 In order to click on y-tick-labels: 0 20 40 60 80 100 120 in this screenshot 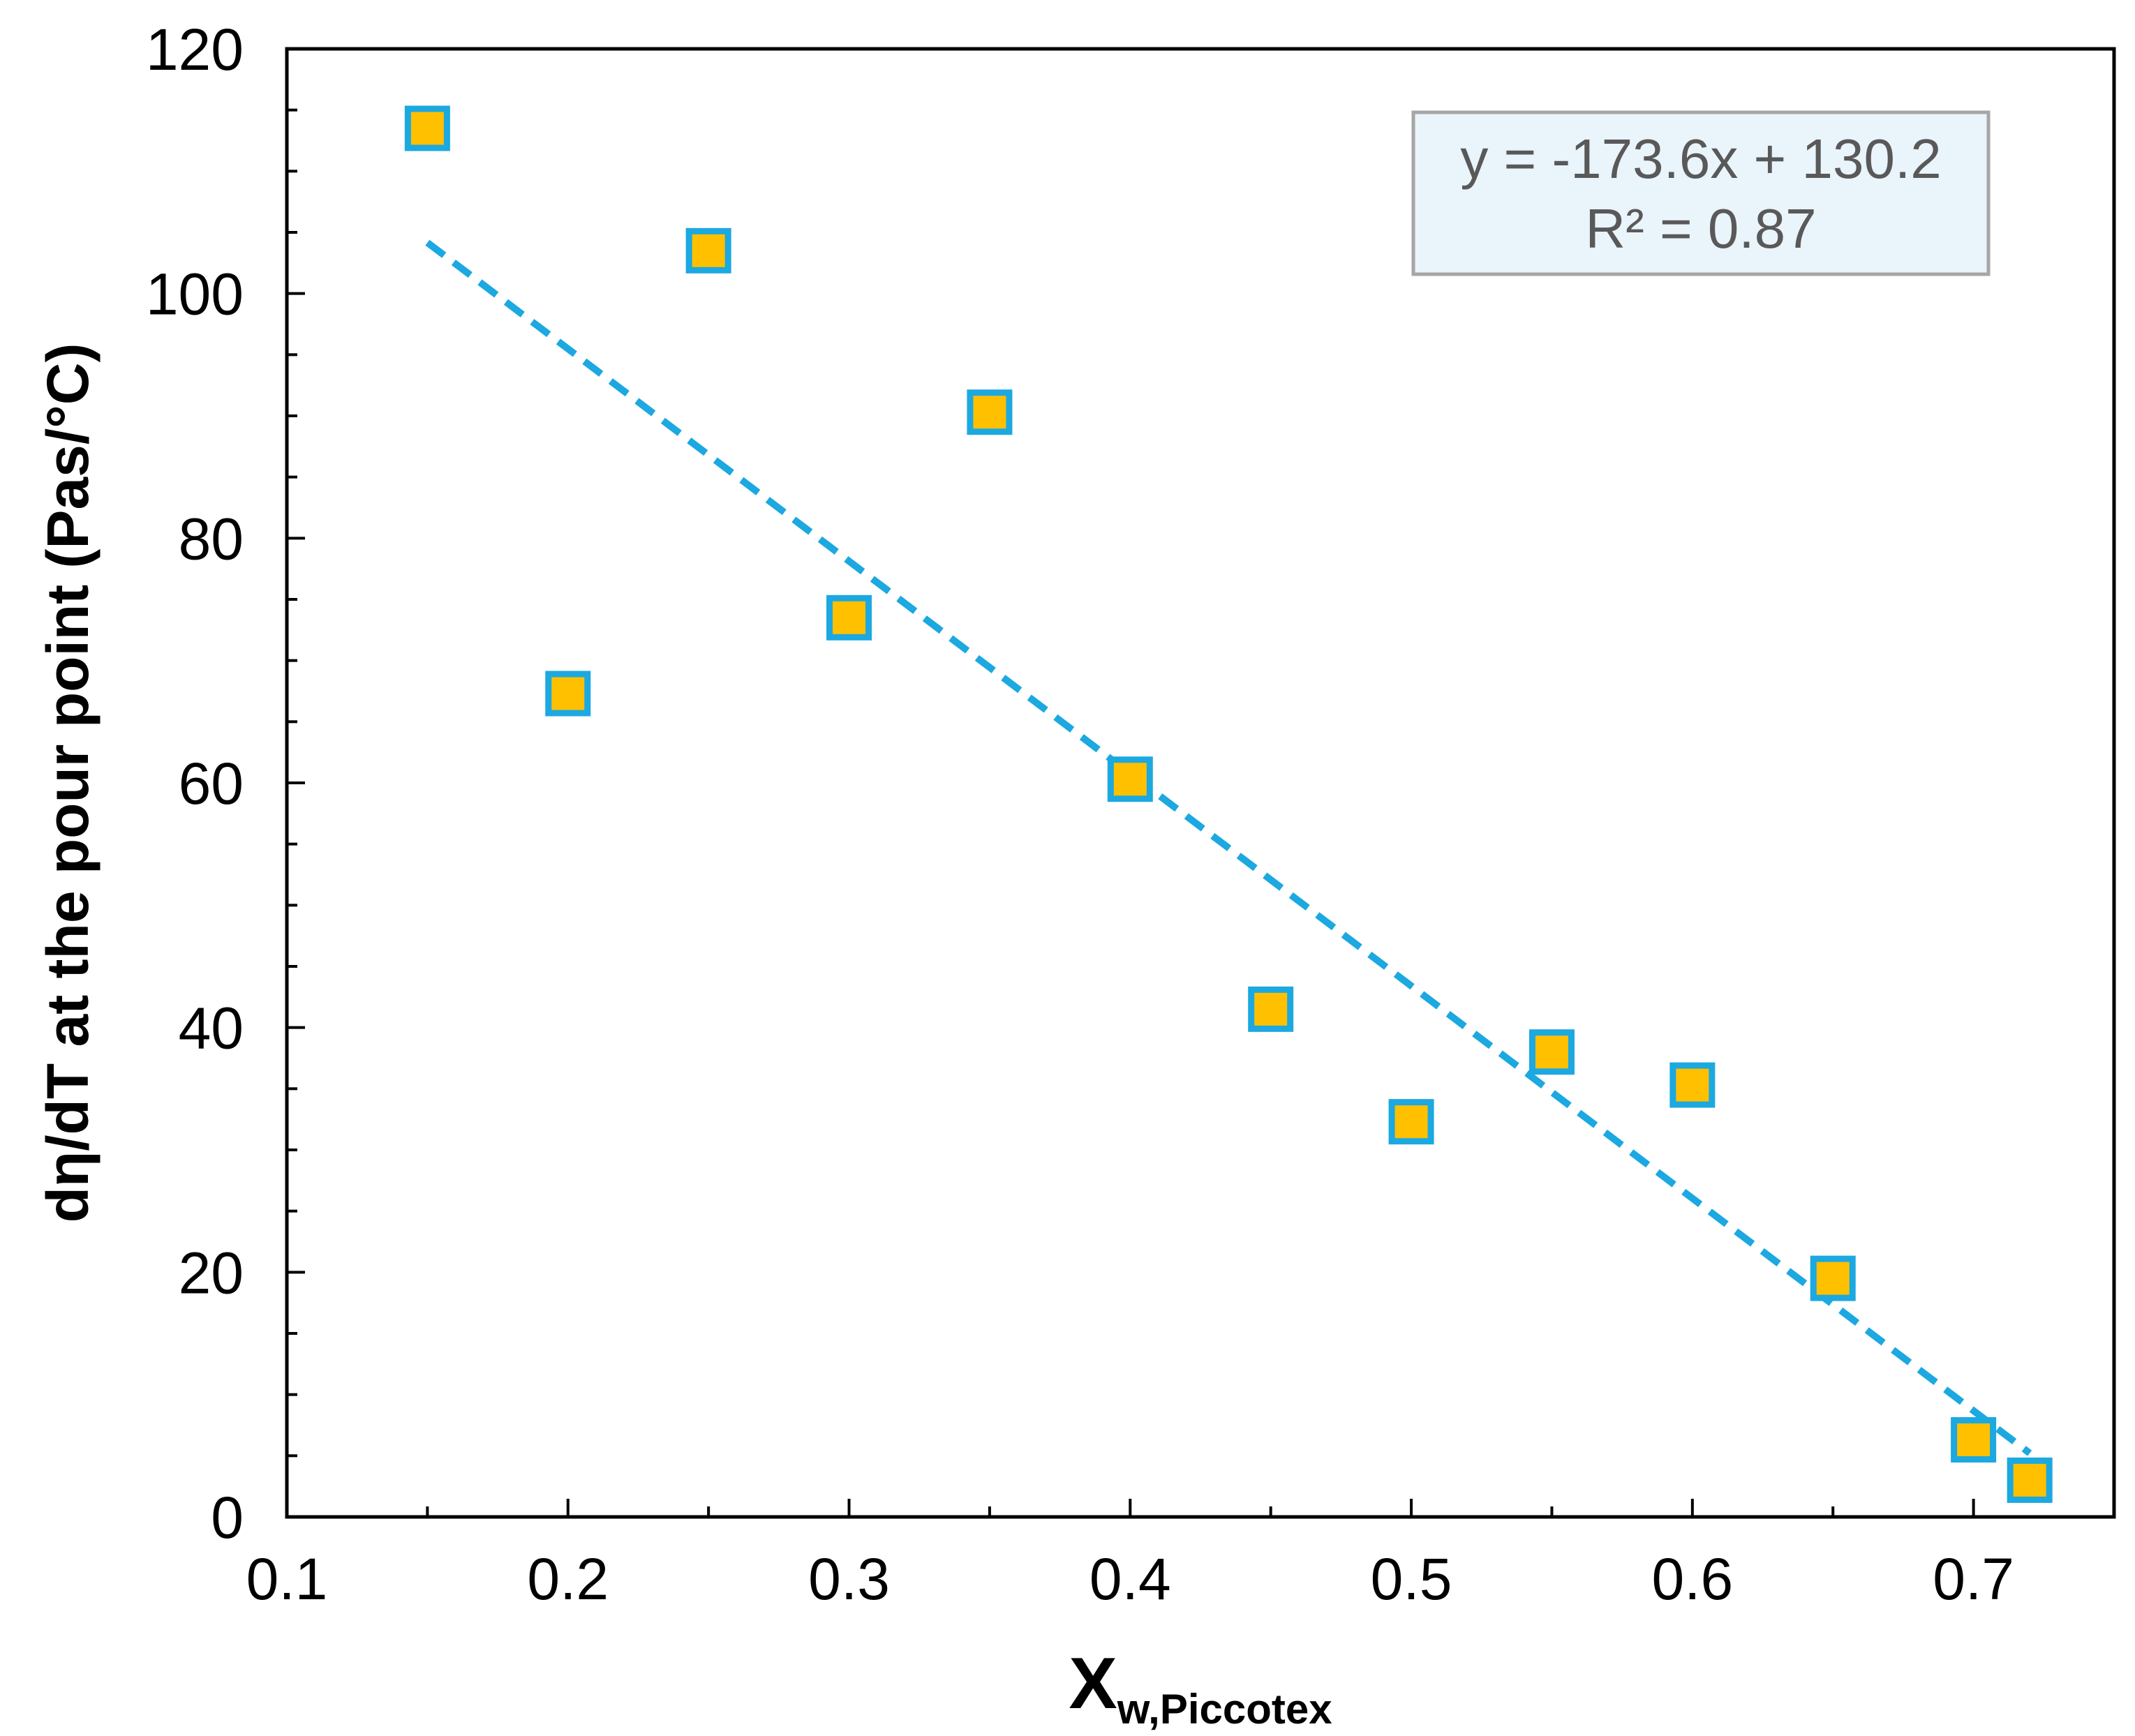, I will do `click(195, 783)`.